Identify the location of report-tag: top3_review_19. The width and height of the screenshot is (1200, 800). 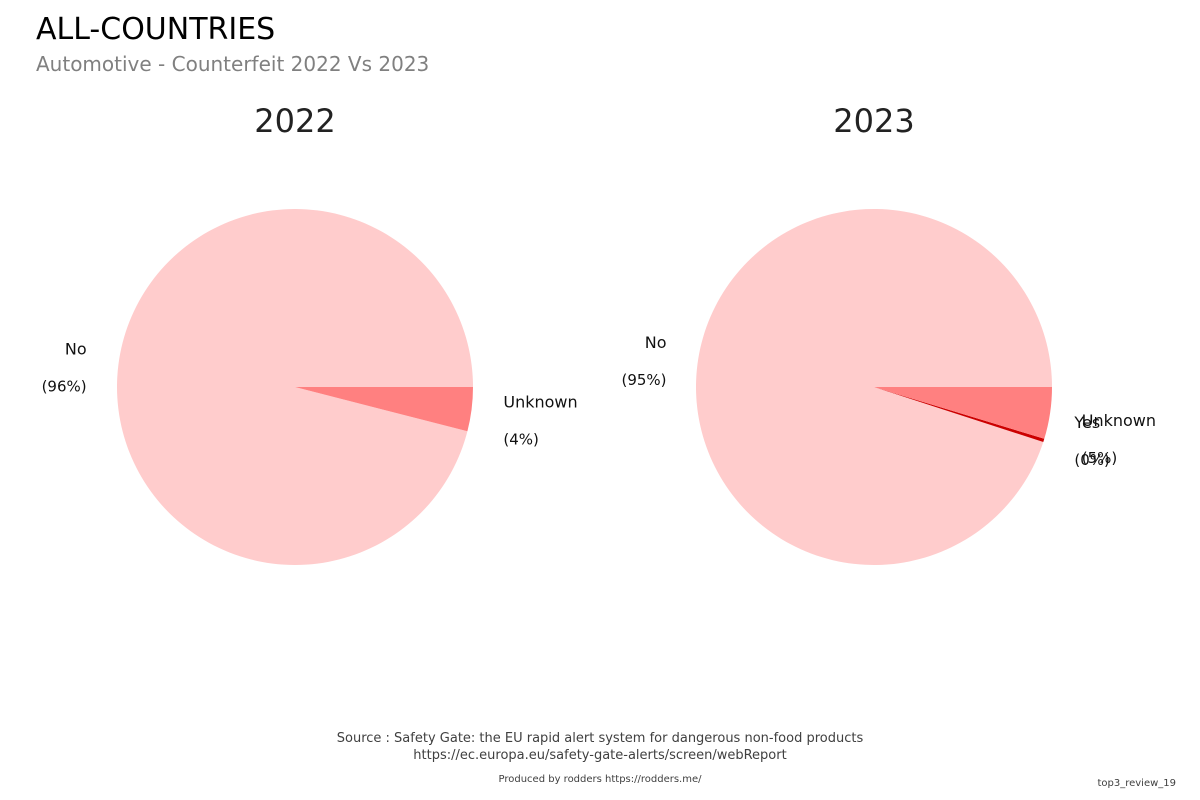
(1136, 783).